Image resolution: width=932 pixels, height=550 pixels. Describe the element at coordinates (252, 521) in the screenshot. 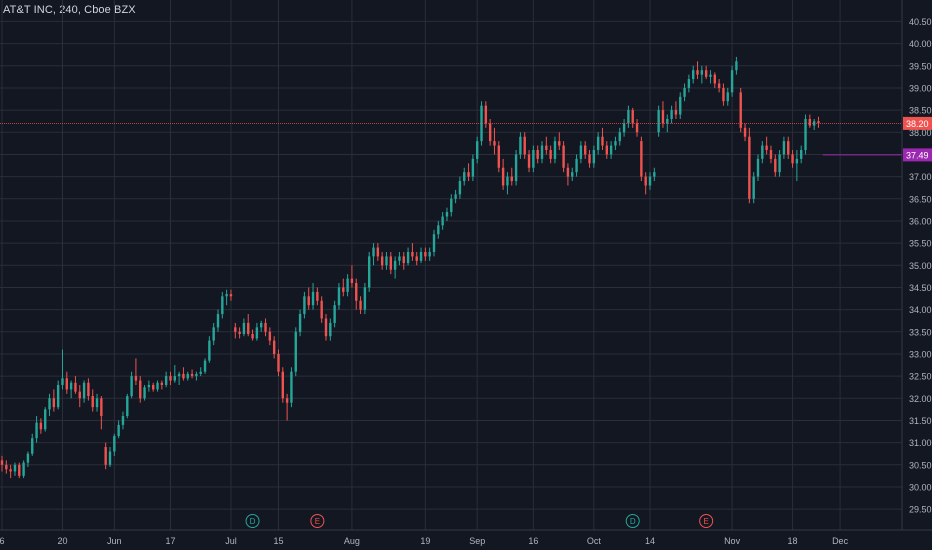

I see `dividend-marker-circle` at that location.